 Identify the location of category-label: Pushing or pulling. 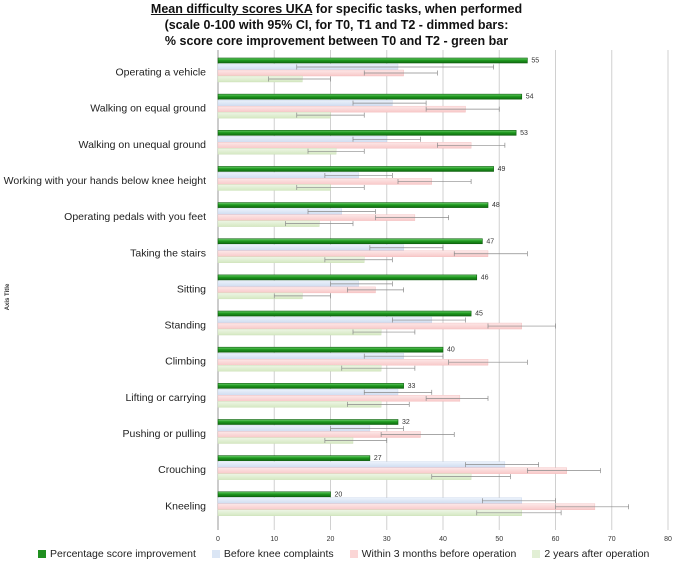
(165, 434).